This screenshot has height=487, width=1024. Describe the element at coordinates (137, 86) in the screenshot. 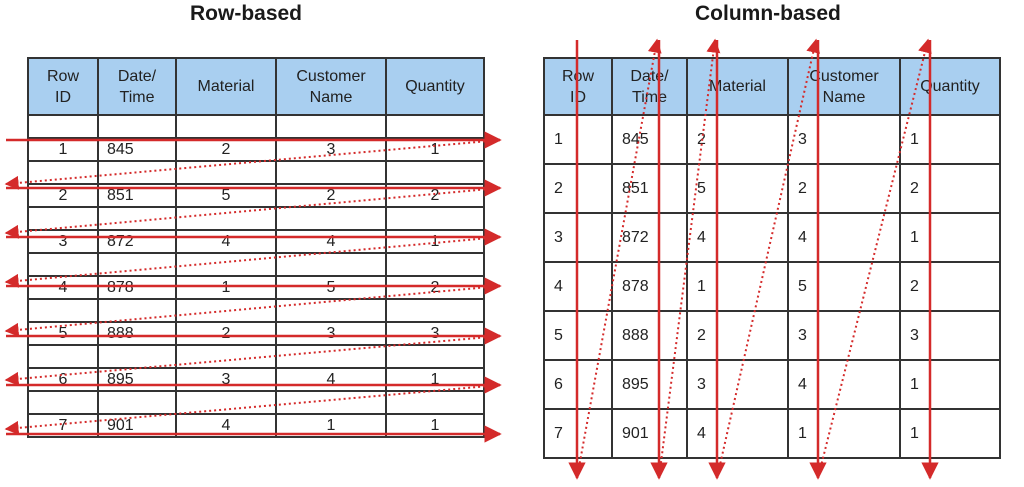

I see `header-date-time: Date/Time` at that location.